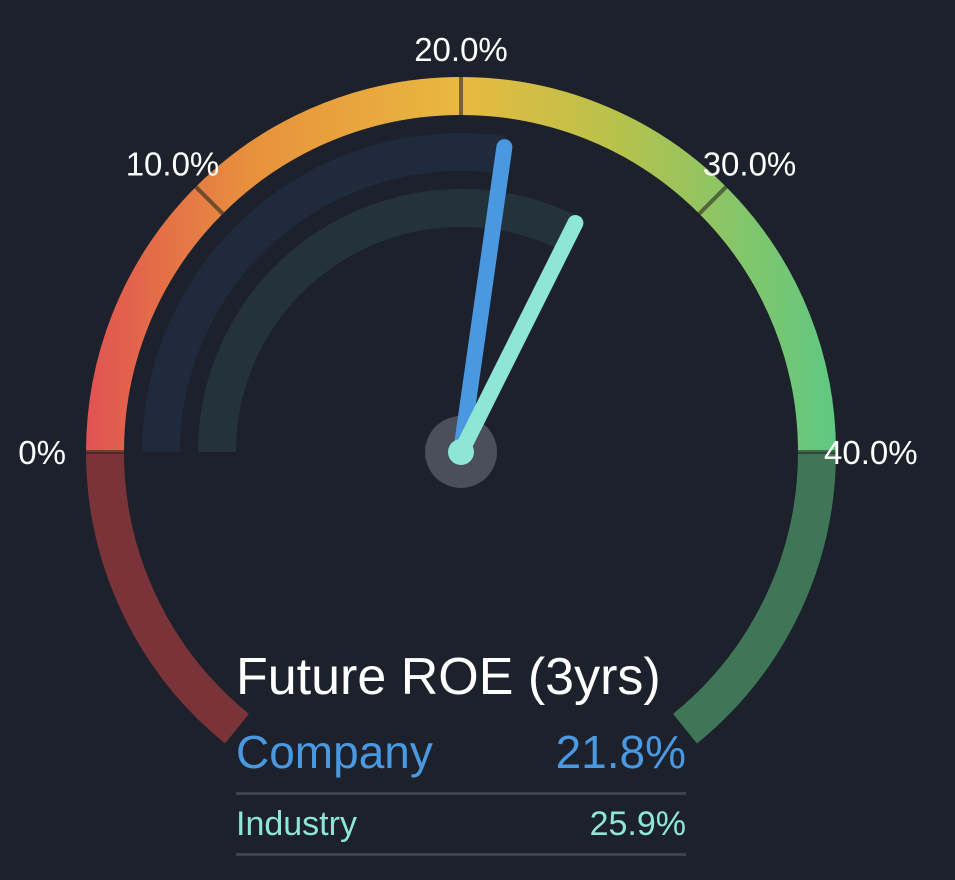 The image size is (955, 880). I want to click on needle-cap, so click(461, 452).